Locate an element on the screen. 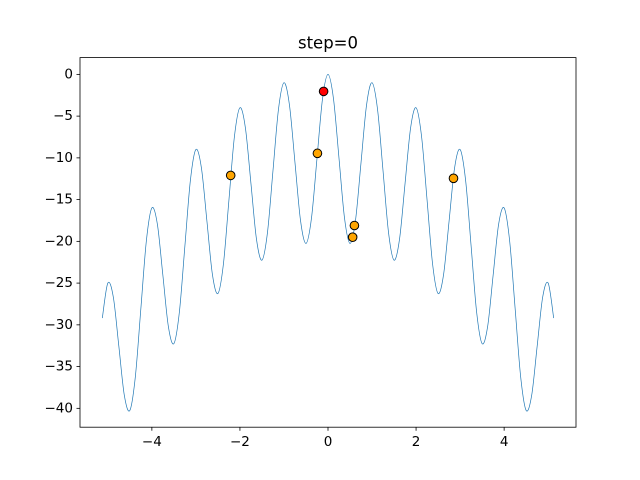 This screenshot has height=480, width=640. x-tick-label: 4 is located at coordinates (504, 442).